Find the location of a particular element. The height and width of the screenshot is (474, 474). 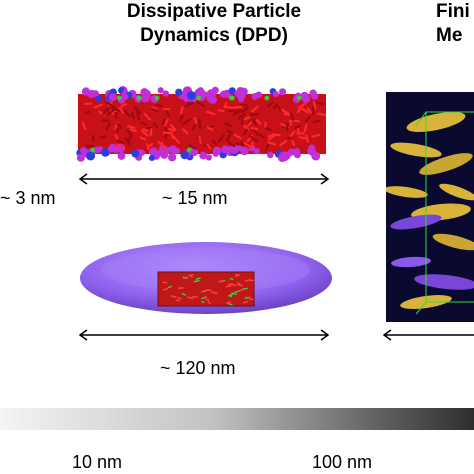

dpd-title-line2: Dynamics (DPD) is located at coordinates (214, 35).